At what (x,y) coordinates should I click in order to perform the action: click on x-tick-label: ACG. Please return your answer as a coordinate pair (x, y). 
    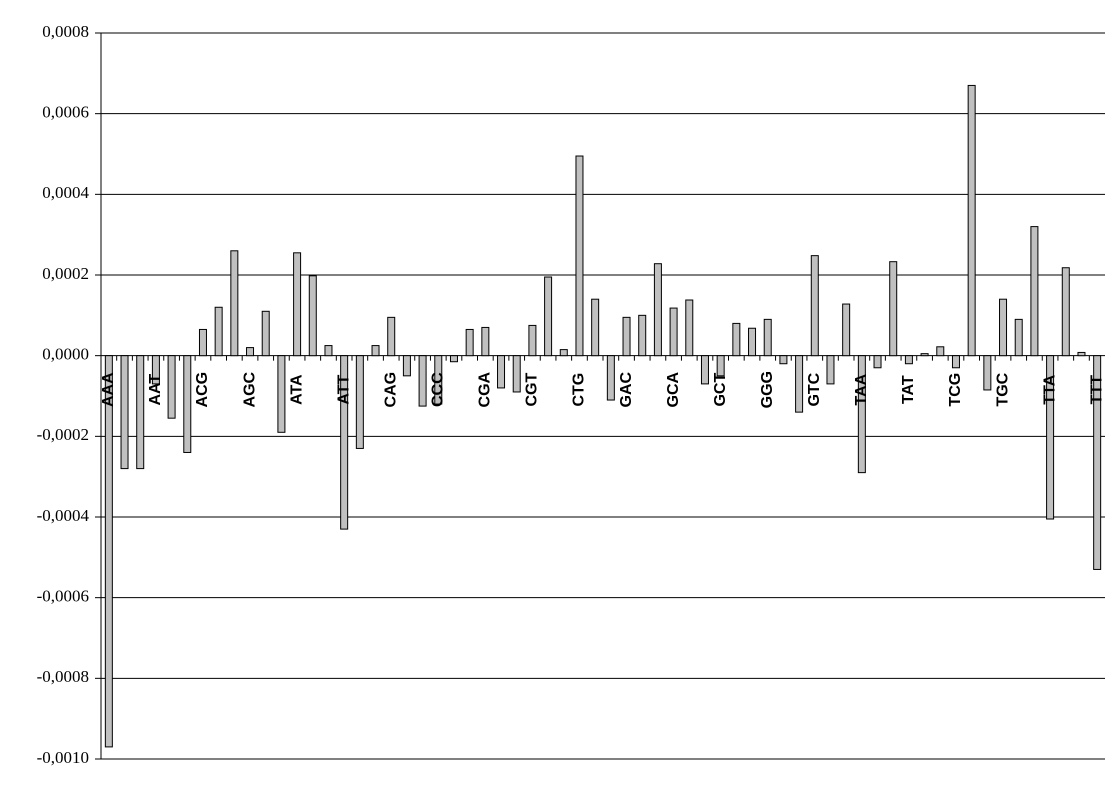
    Looking at the image, I should click on (202, 390).